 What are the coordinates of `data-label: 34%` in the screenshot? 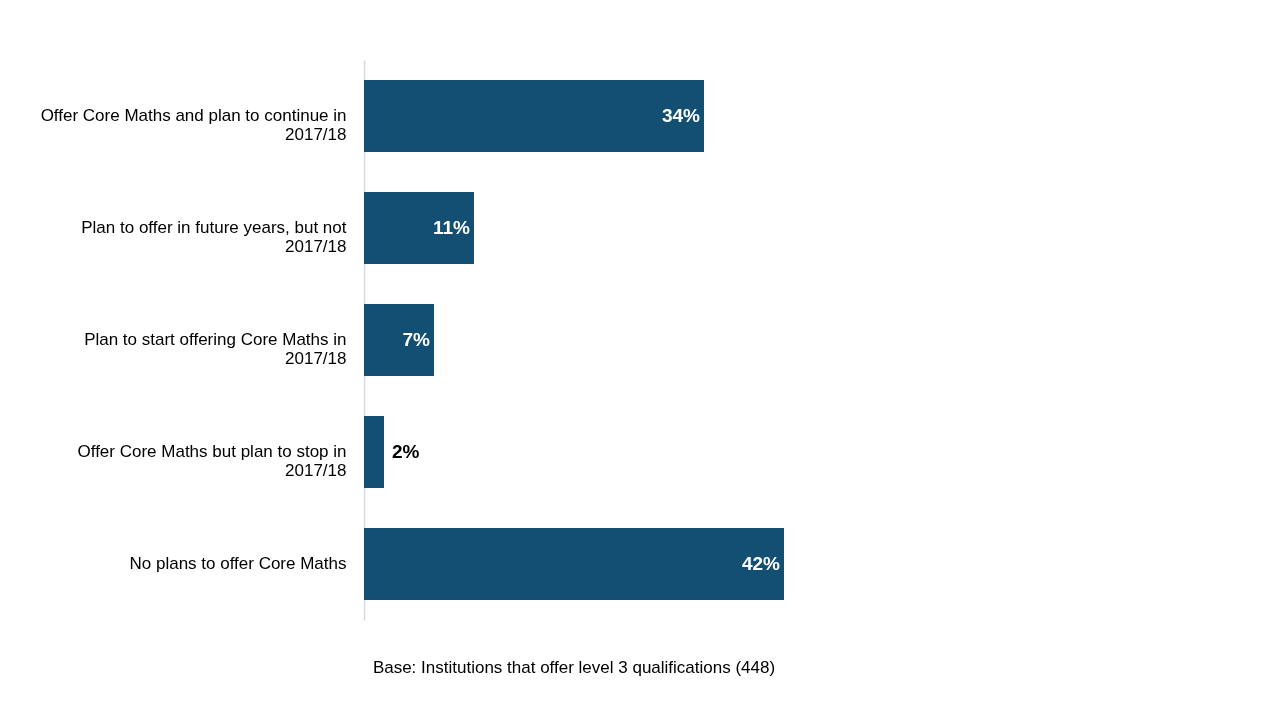 It's located at (681, 115).